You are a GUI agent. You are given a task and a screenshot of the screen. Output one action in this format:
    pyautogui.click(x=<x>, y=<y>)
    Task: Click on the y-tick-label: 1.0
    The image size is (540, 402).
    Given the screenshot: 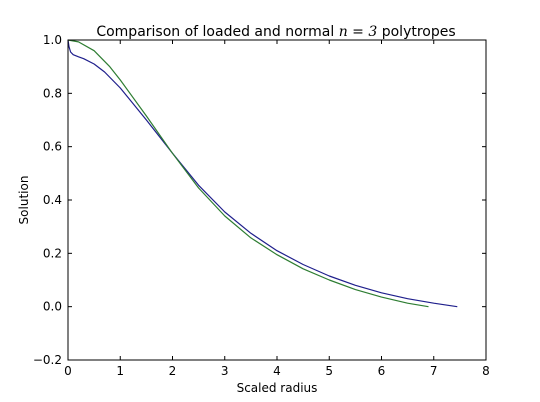 What is the action you would take?
    pyautogui.click(x=52, y=40)
    